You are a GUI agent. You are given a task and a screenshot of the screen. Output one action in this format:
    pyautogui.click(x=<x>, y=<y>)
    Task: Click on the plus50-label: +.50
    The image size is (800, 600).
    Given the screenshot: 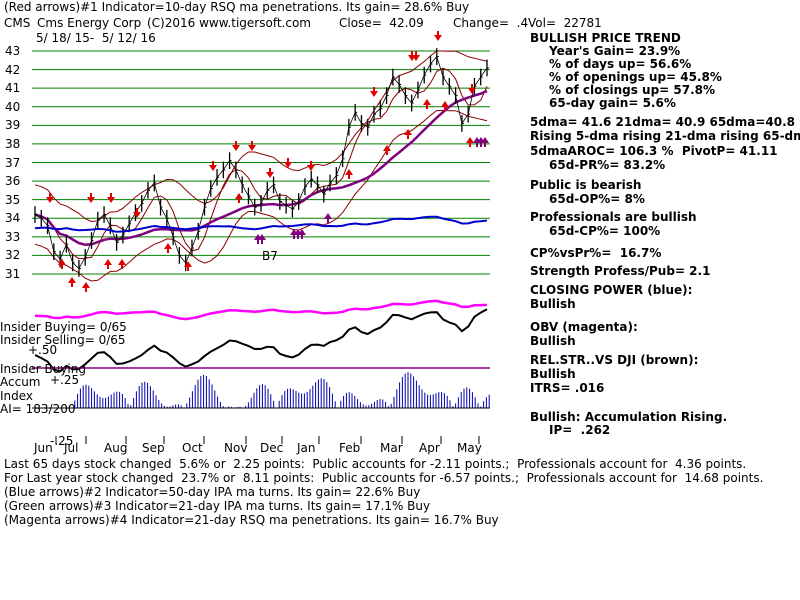 What is the action you would take?
    pyautogui.click(x=43, y=350)
    